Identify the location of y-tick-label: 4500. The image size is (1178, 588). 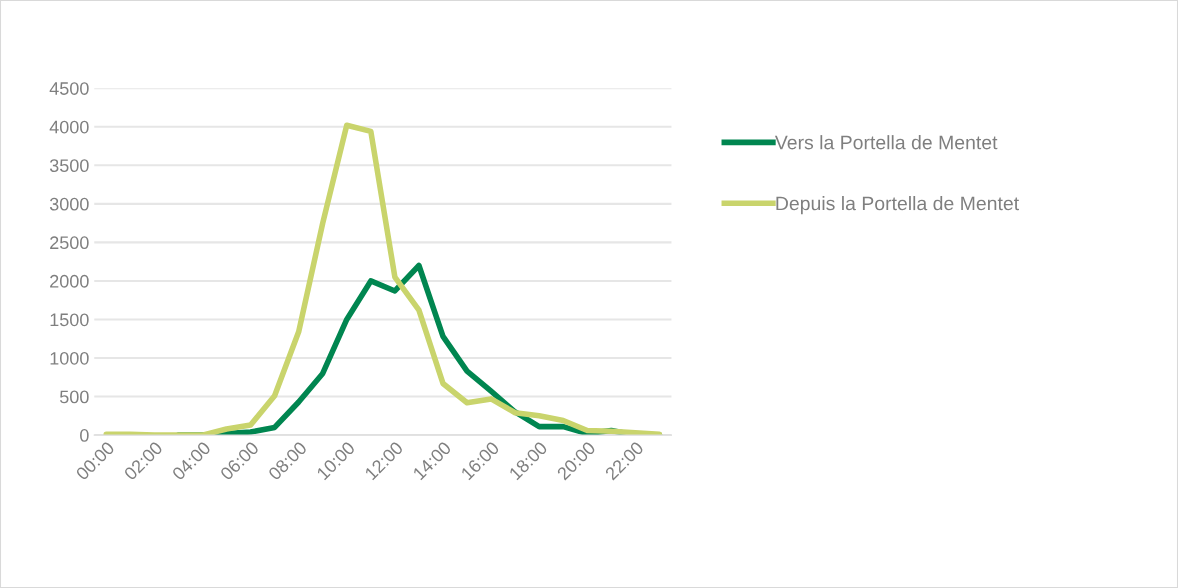
(69, 88).